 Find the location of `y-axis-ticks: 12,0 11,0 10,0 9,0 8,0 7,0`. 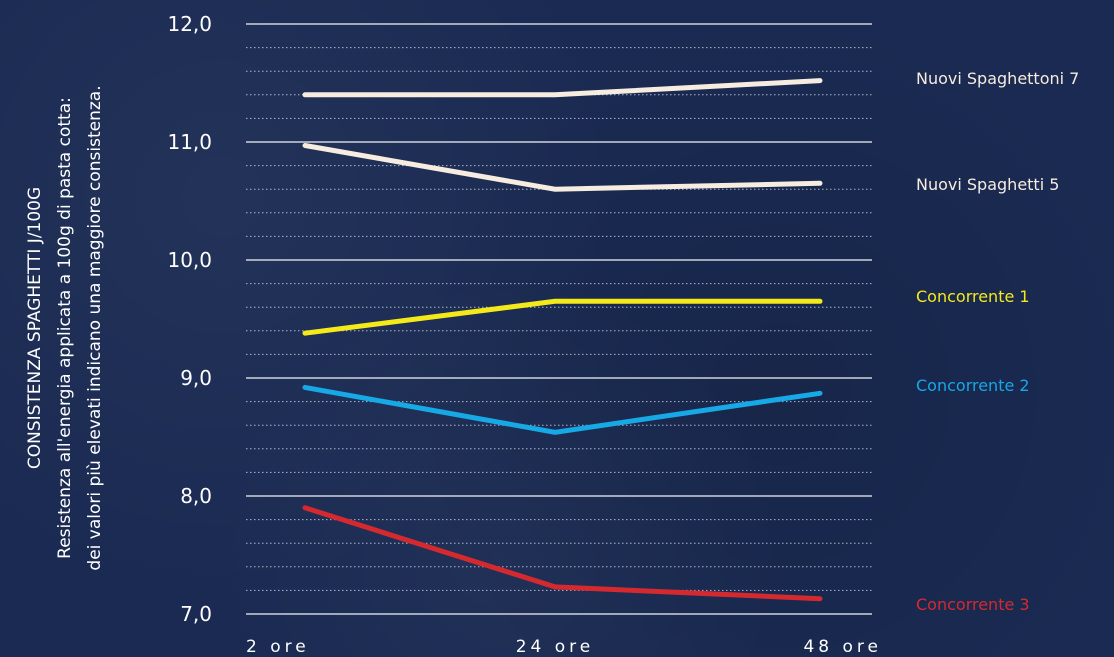

y-axis-ticks: 12,0 11,0 10,0 9,0 8,0 7,0 is located at coordinates (189, 319).